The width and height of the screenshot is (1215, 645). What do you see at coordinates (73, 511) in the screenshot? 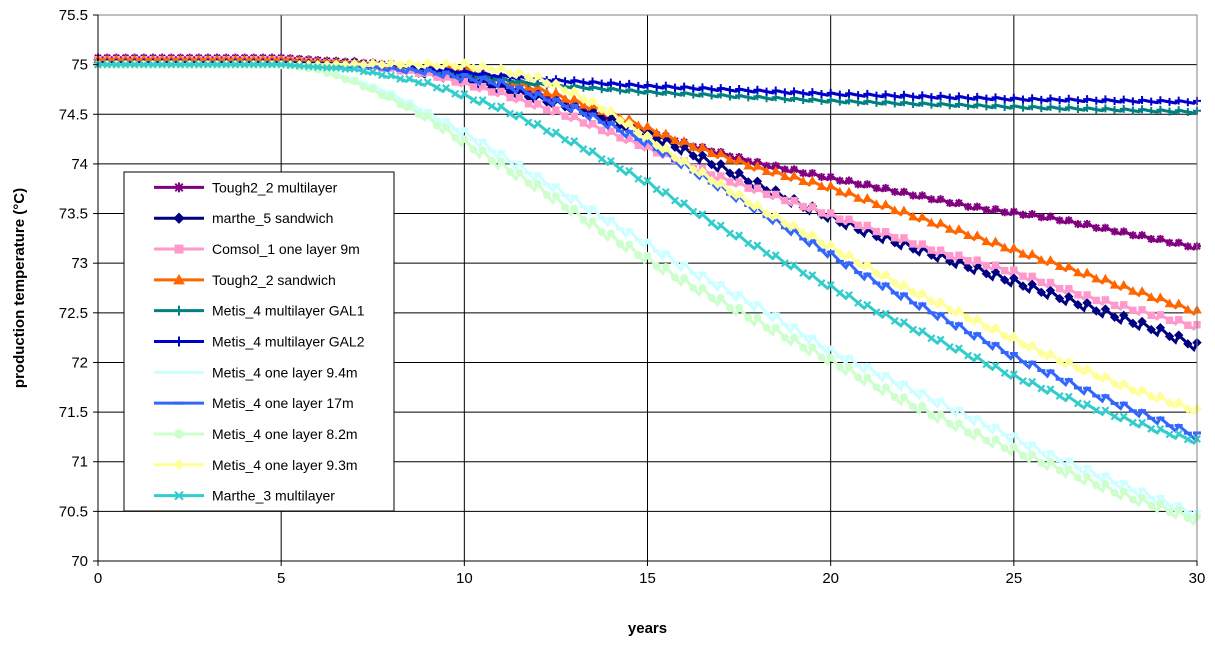
I see `y-tick-label: 70.5` at bounding box center [73, 511].